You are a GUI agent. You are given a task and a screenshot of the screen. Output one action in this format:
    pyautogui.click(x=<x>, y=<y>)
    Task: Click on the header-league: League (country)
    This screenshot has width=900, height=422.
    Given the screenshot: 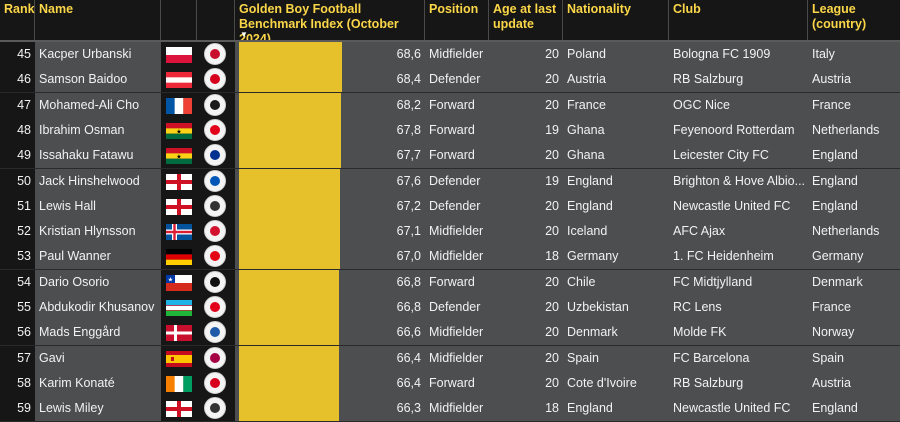 What is the action you would take?
    pyautogui.click(x=839, y=16)
    